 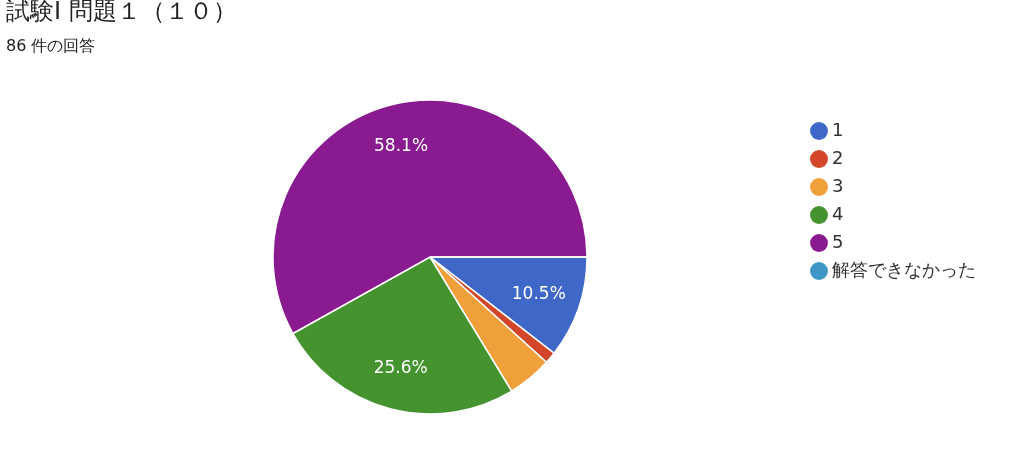 I want to click on legend-label: 2, so click(x=838, y=157).